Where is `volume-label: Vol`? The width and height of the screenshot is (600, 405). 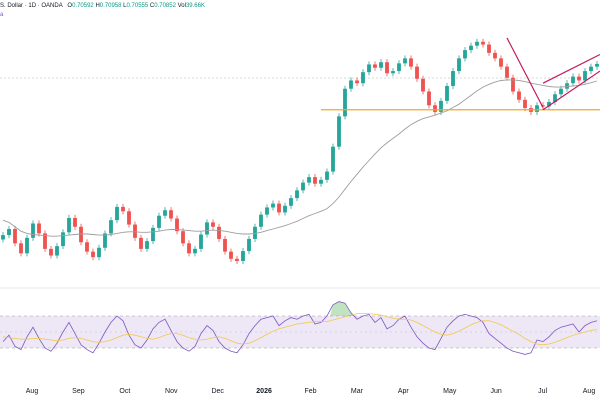
volume-label: Vol is located at coordinates (181, 6).